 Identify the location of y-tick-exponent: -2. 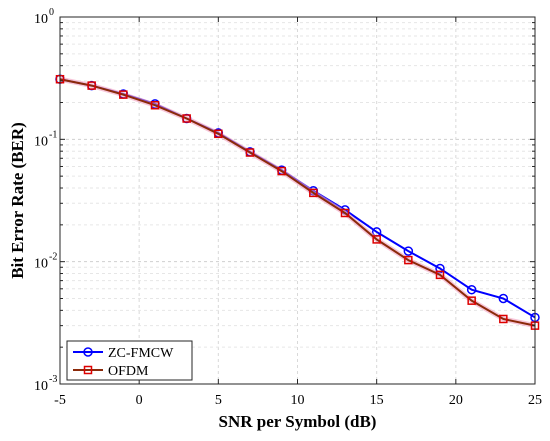
(53, 257).